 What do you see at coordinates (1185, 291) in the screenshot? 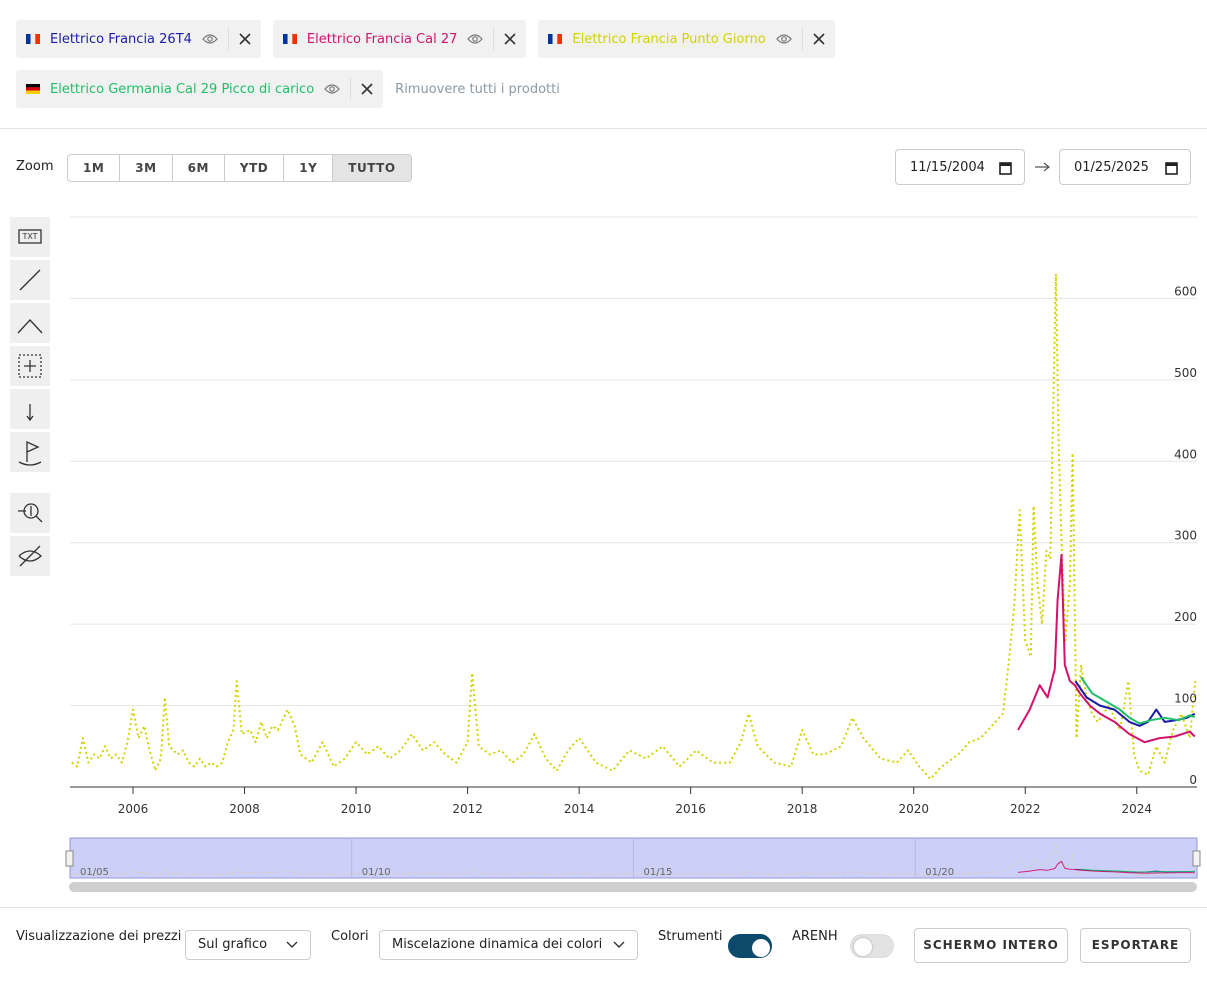
I see `y-tick-label: 600` at bounding box center [1185, 291].